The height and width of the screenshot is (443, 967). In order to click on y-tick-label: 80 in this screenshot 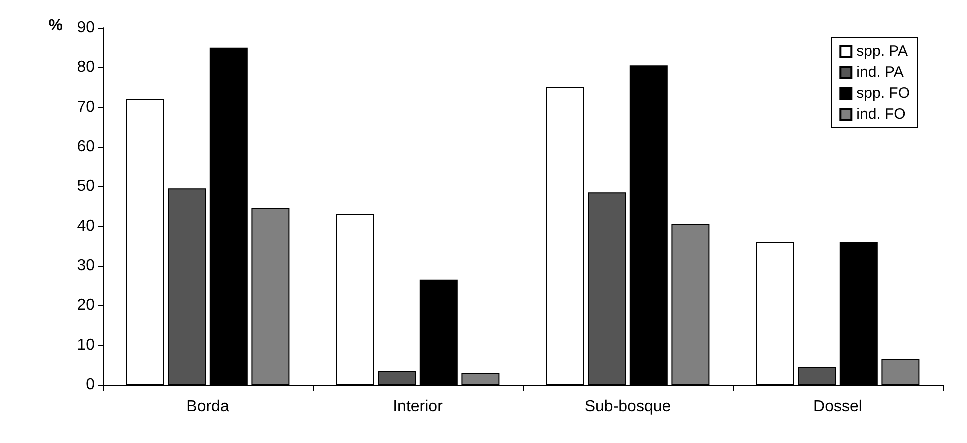, I will do `click(86, 67)`.